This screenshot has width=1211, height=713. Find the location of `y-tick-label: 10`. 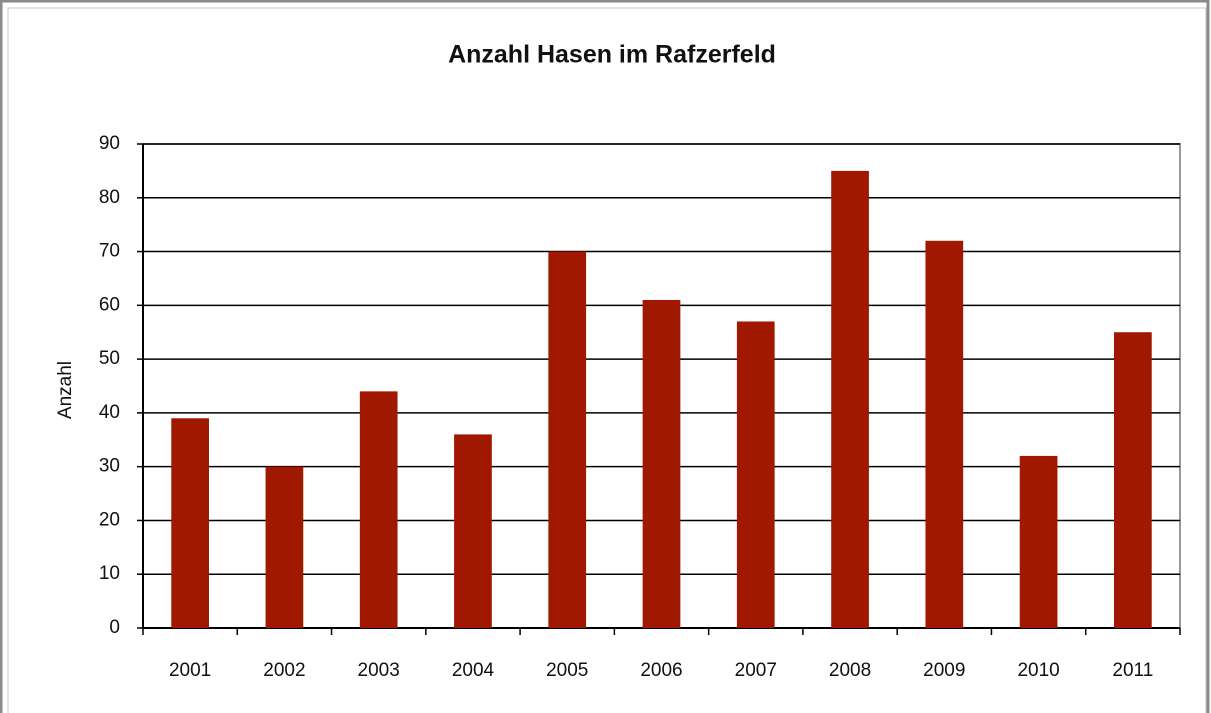

y-tick-label: 10 is located at coordinates (109, 573).